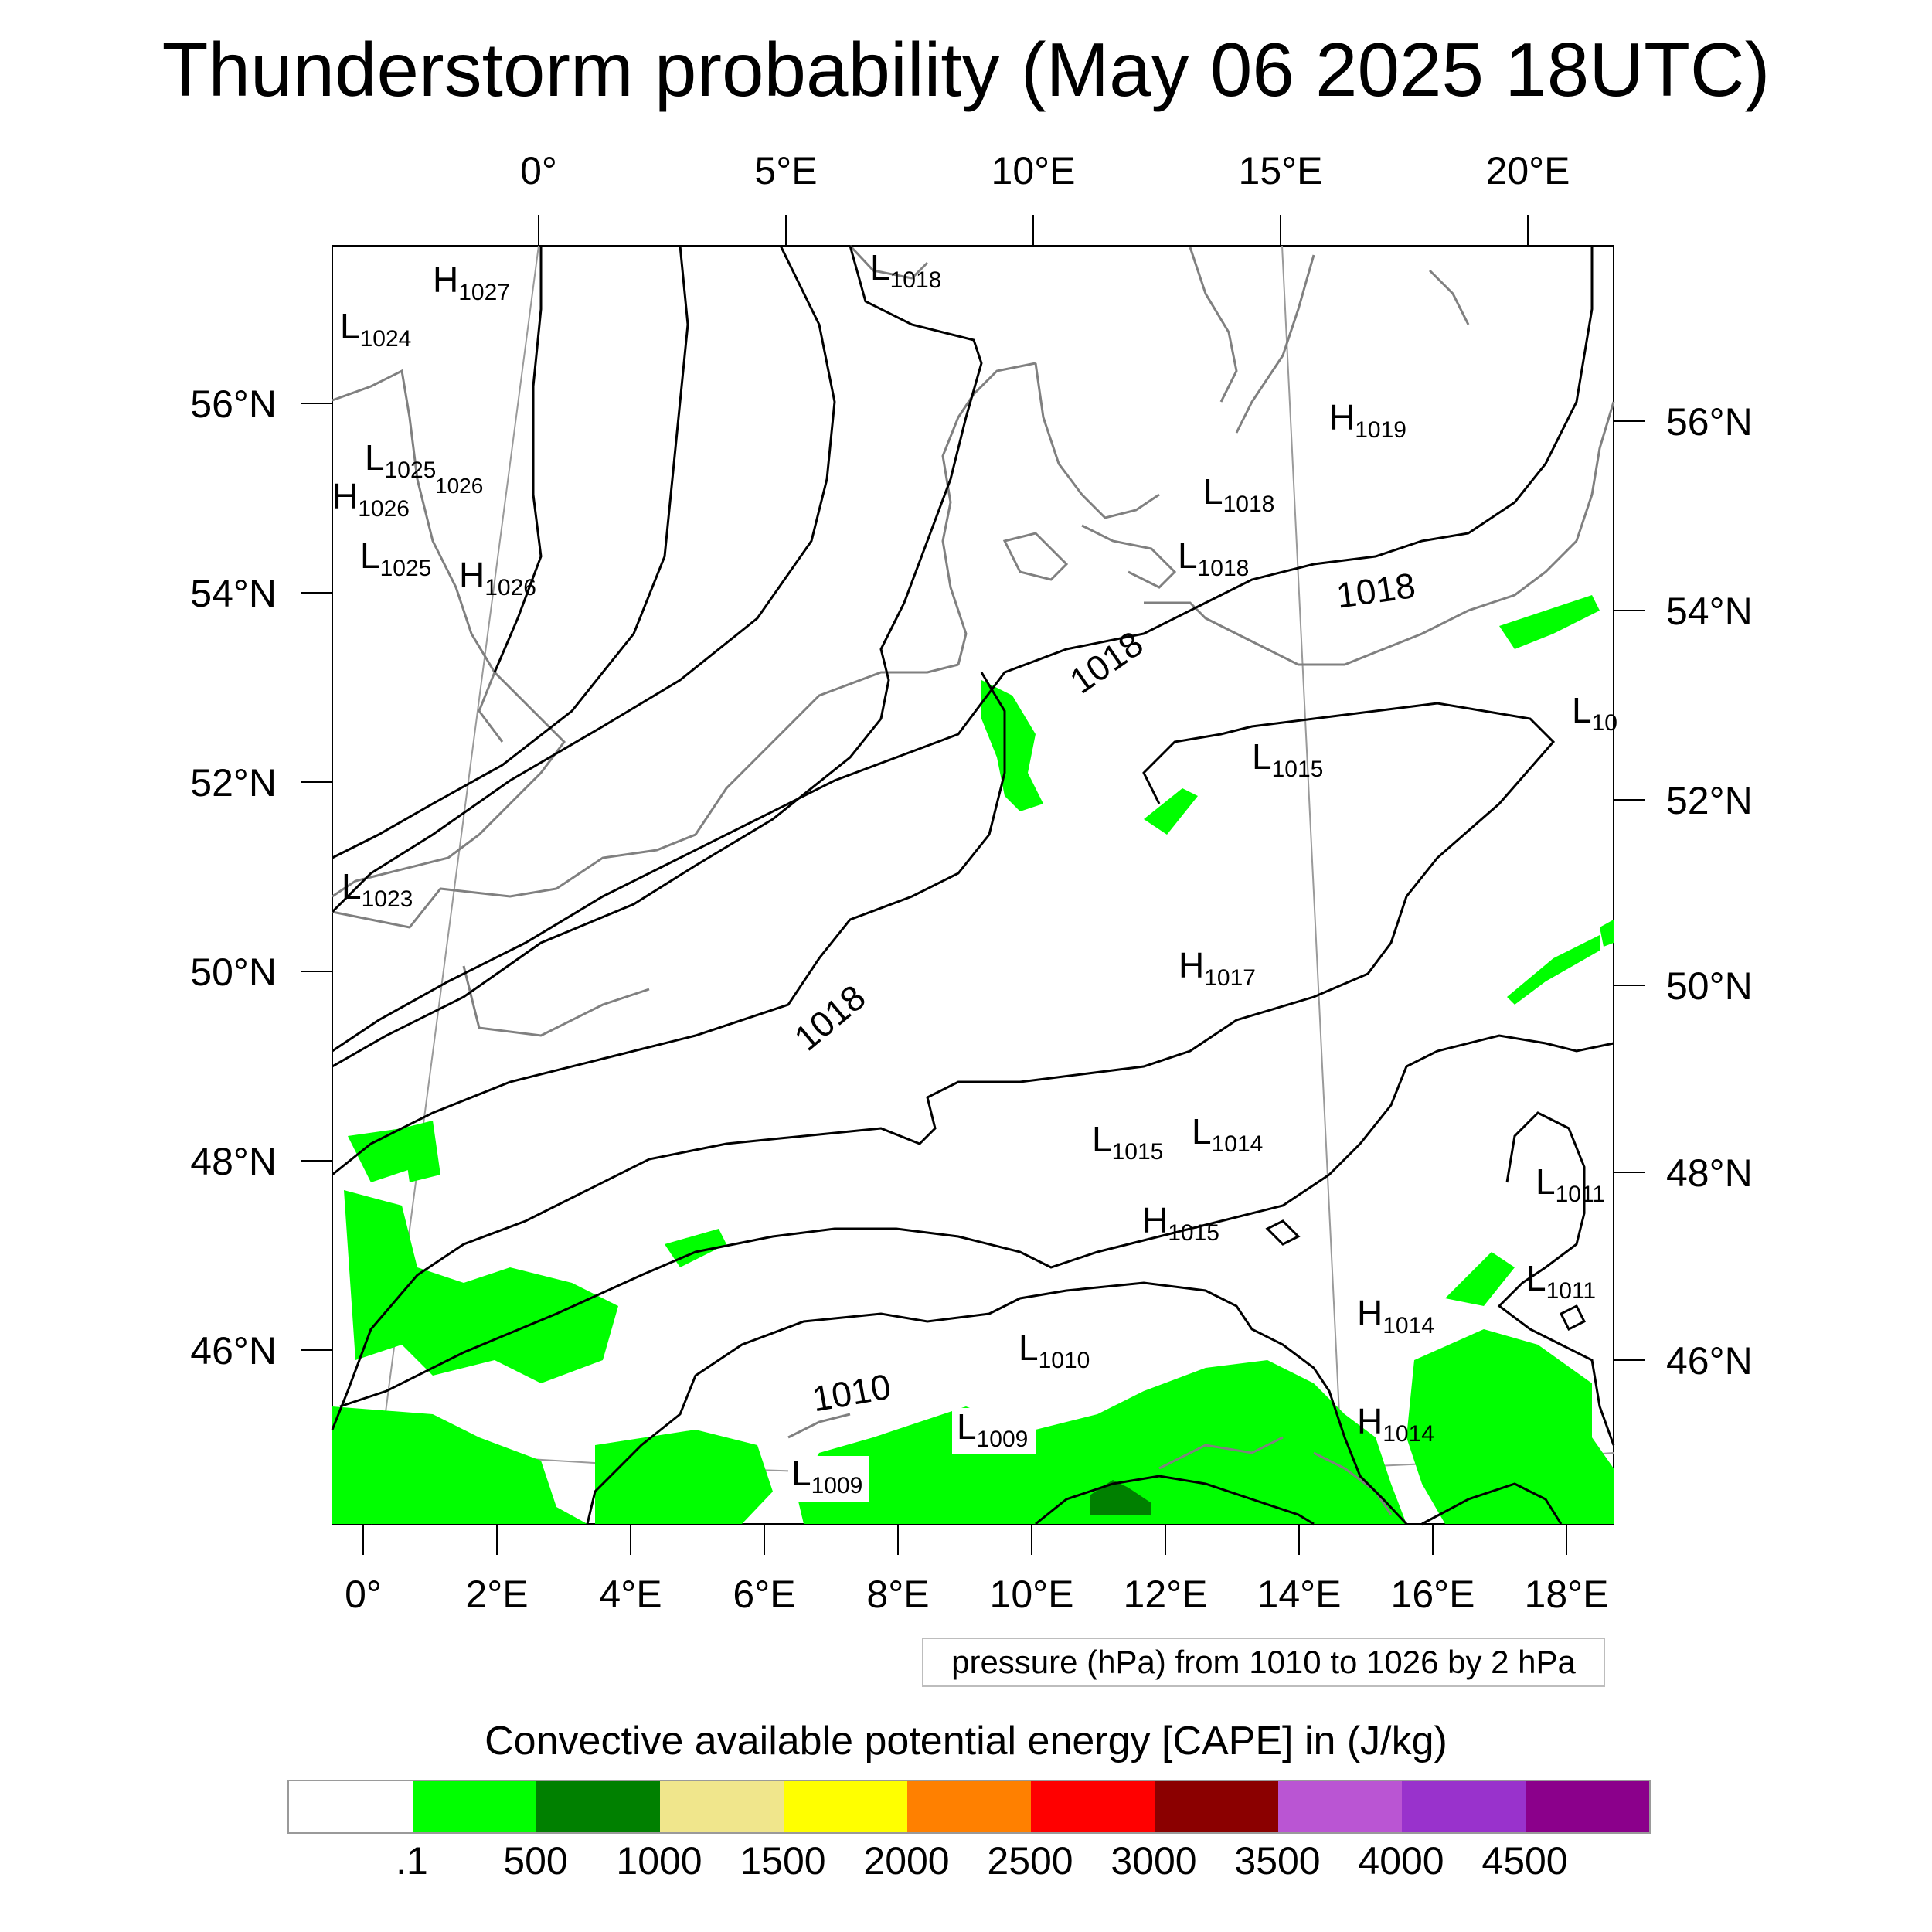 The width and height of the screenshot is (1932, 1932). I want to click on colorbar, so click(969, 1807).